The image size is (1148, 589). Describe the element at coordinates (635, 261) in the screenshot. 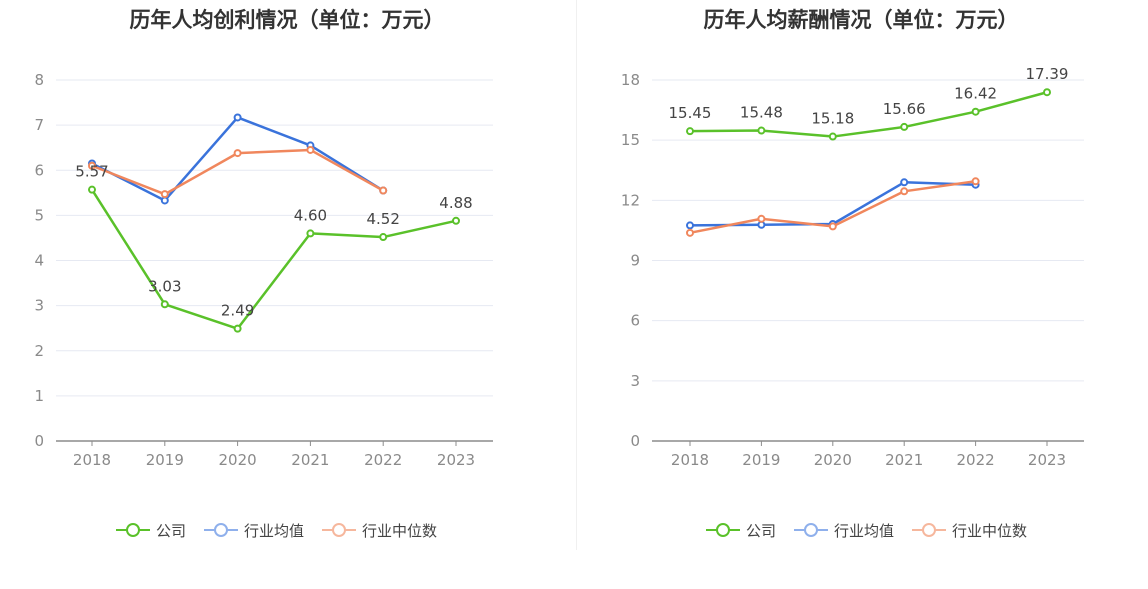

I see `y-tick-label: 9` at that location.